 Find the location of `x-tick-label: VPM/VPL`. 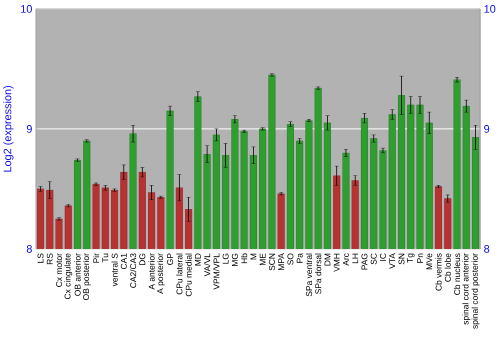

x-tick-label: VPM/VPL is located at coordinates (216, 271).